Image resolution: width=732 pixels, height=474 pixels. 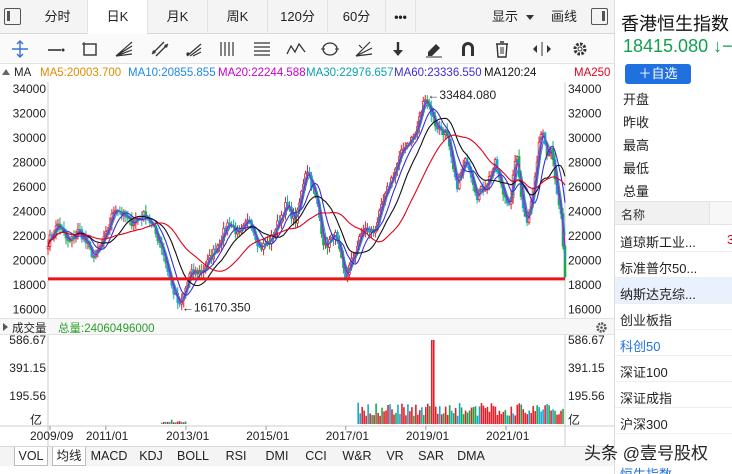 I want to click on volume-y-tick-right: 195.56, so click(x=586, y=396).